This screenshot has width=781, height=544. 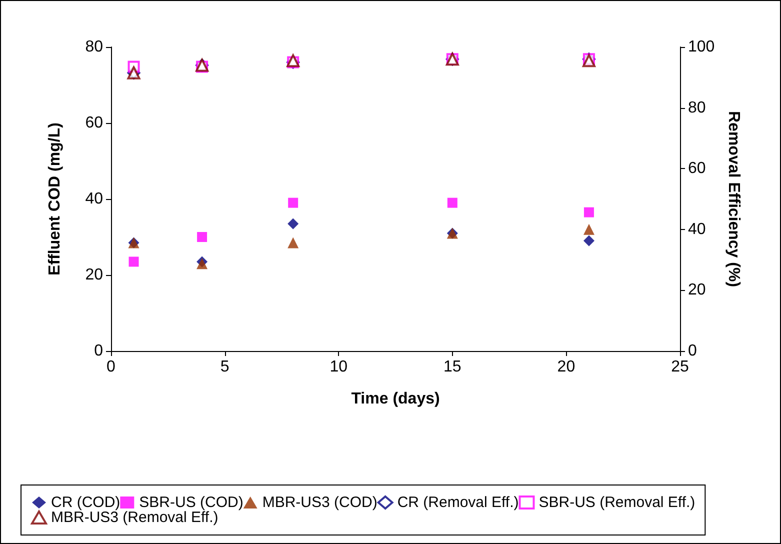 I want to click on y-tick-label: 80, so click(x=94, y=47).